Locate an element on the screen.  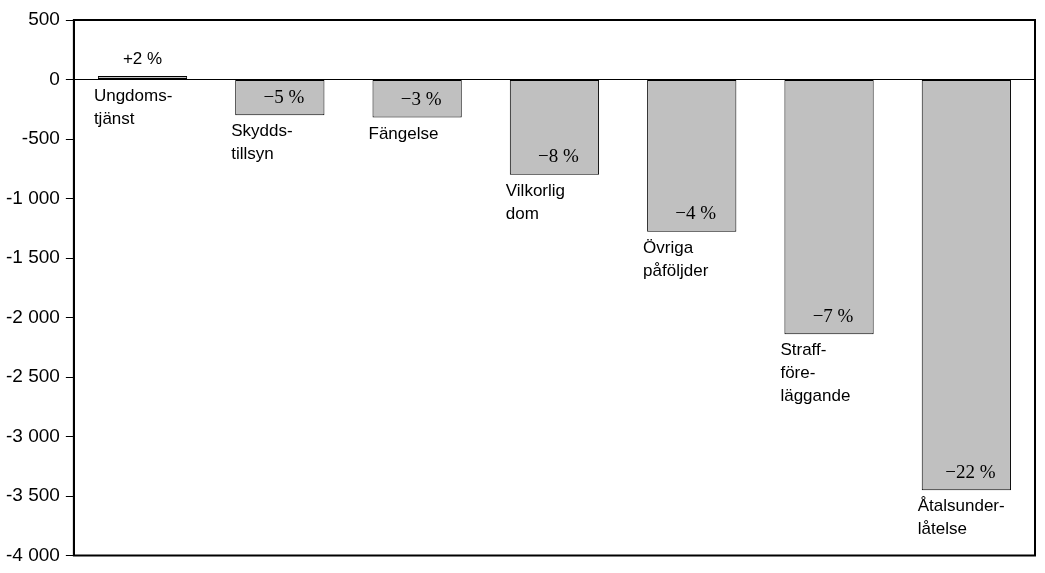
y-tick-label: -1 000 is located at coordinates (33, 197).